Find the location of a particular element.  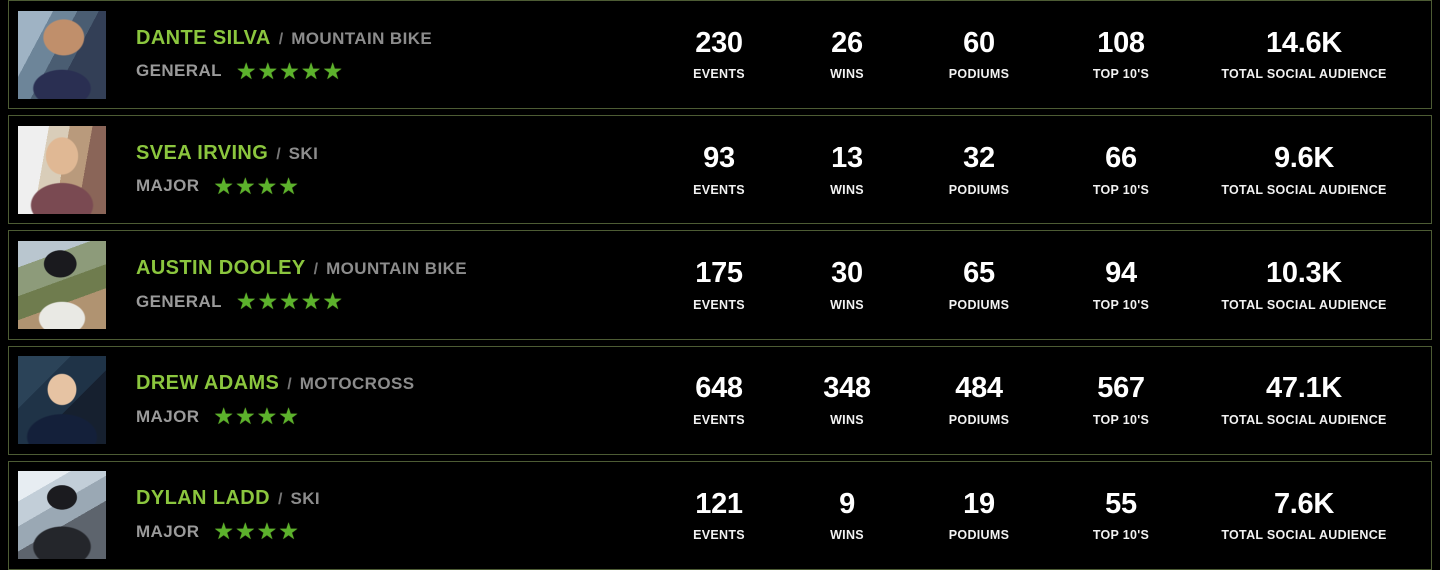

athlete-name-line: SVEA IRVING / SKI is located at coordinates (227, 153).